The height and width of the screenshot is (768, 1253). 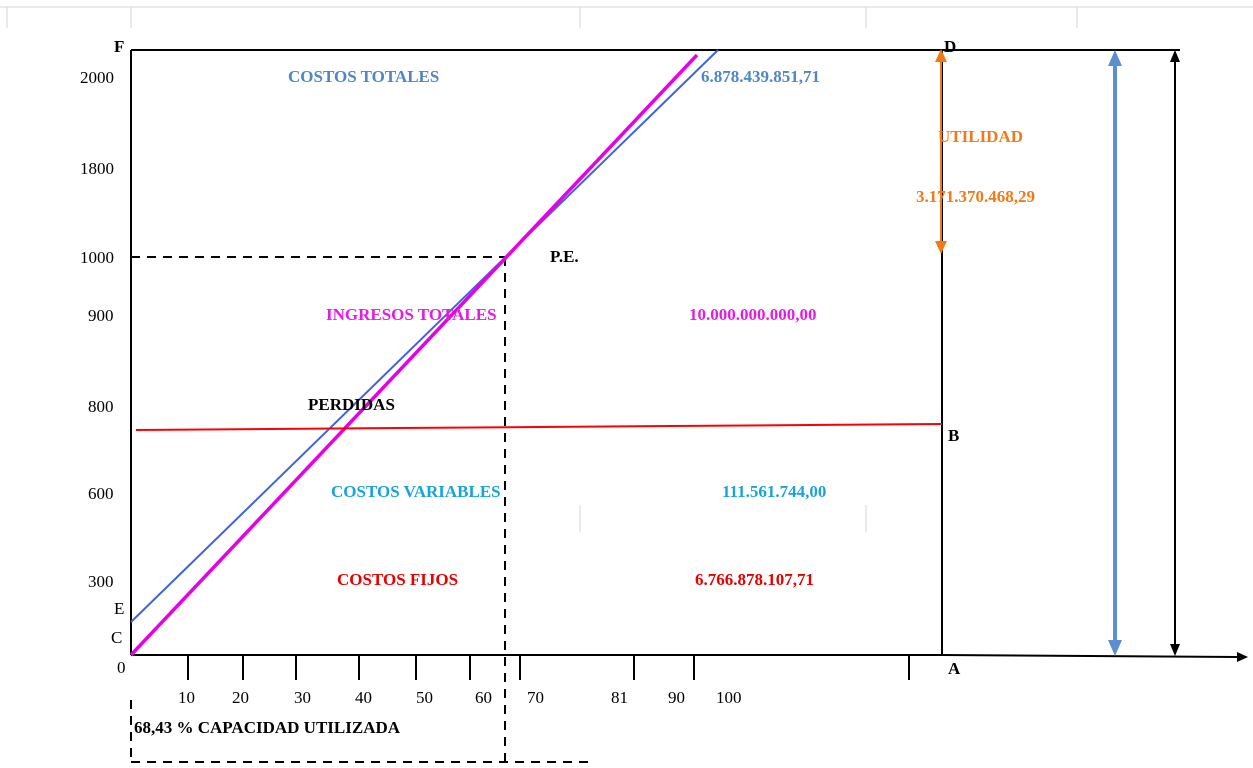 What do you see at coordinates (729, 697) in the screenshot?
I see `x-tick-label: 100` at bounding box center [729, 697].